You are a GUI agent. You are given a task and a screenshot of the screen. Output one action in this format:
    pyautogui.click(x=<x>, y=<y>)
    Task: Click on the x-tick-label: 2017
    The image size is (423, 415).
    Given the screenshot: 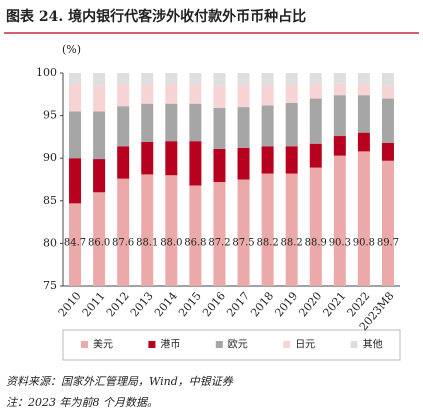 What is the action you would take?
    pyautogui.click(x=238, y=305)
    